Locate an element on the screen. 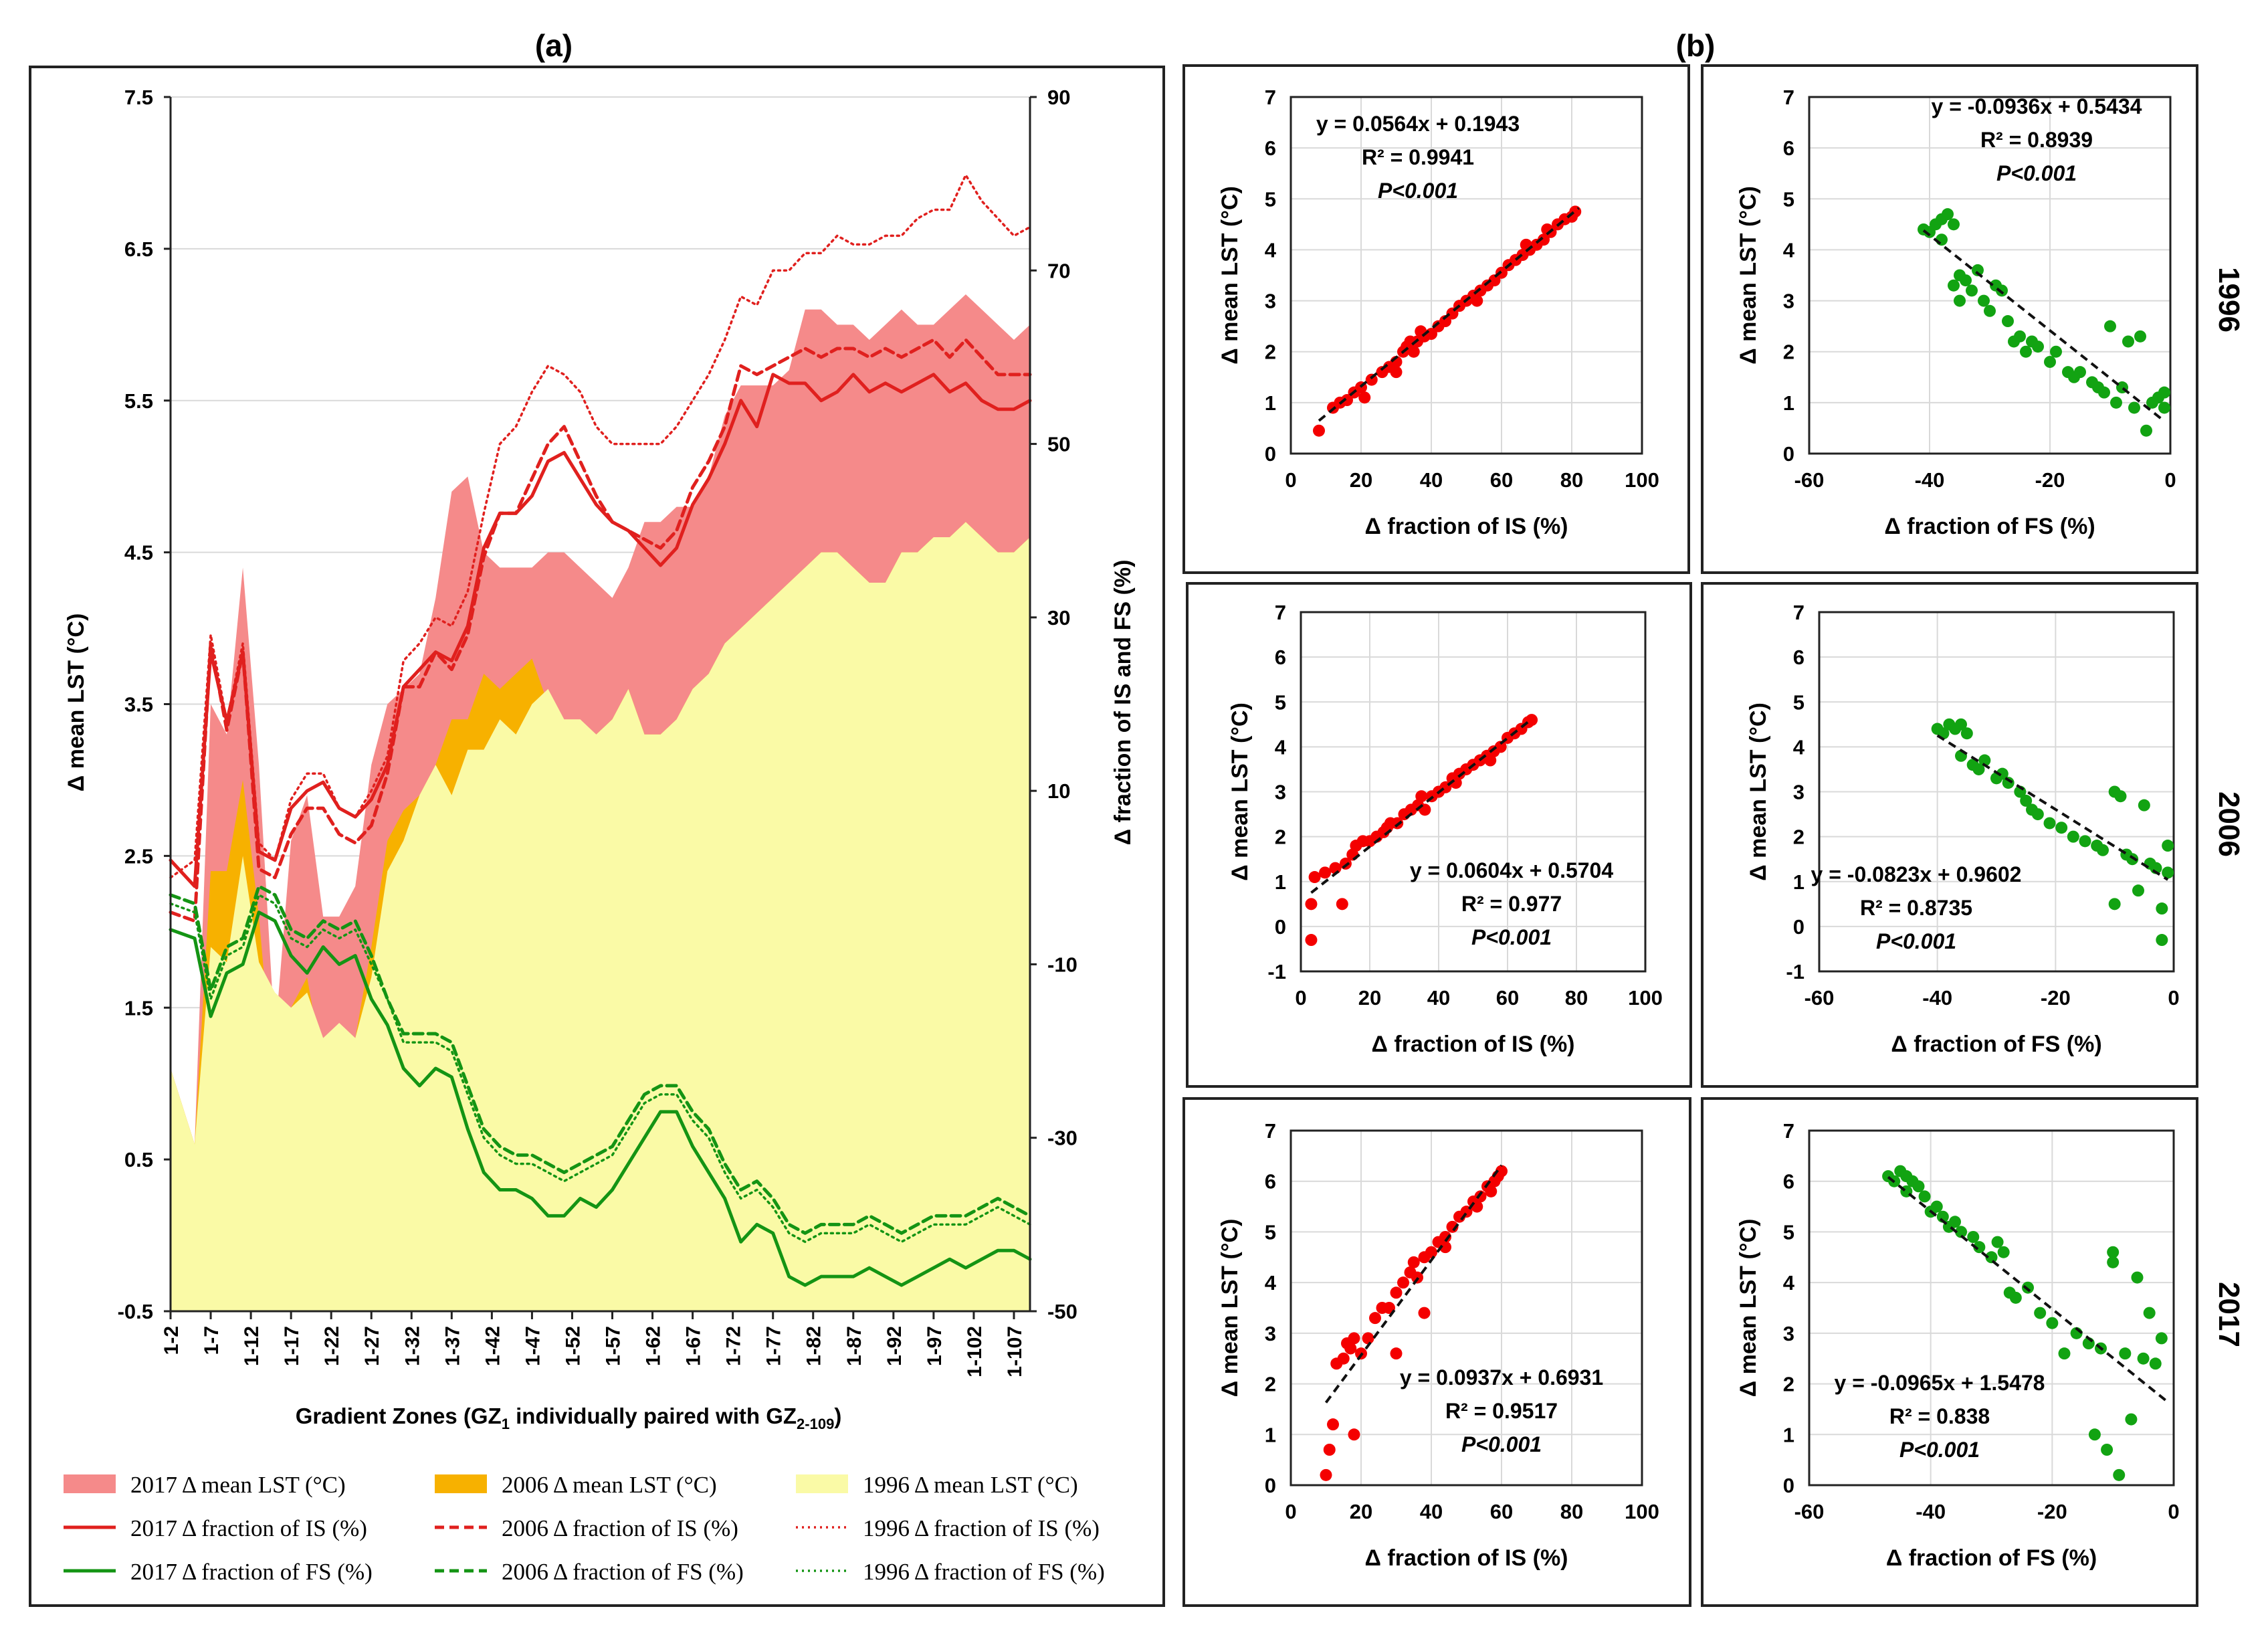 The width and height of the screenshot is (2268, 1627). scatter-xtick-label: 100 is located at coordinates (1642, 1511).